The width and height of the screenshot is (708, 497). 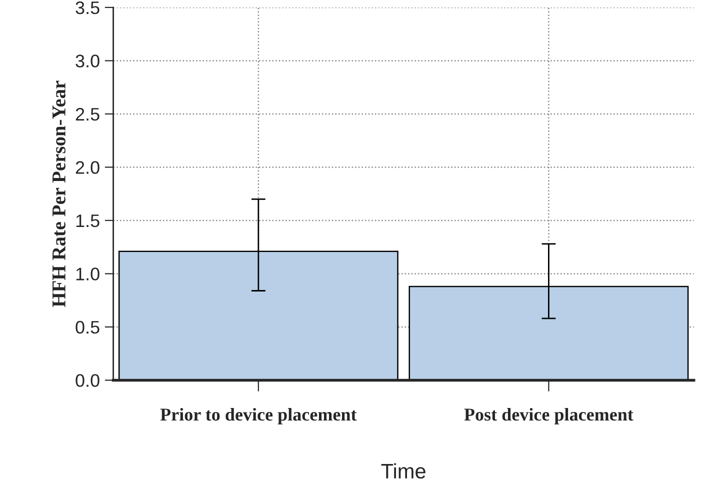 I want to click on y-tick-label: 1.0, so click(x=88, y=274).